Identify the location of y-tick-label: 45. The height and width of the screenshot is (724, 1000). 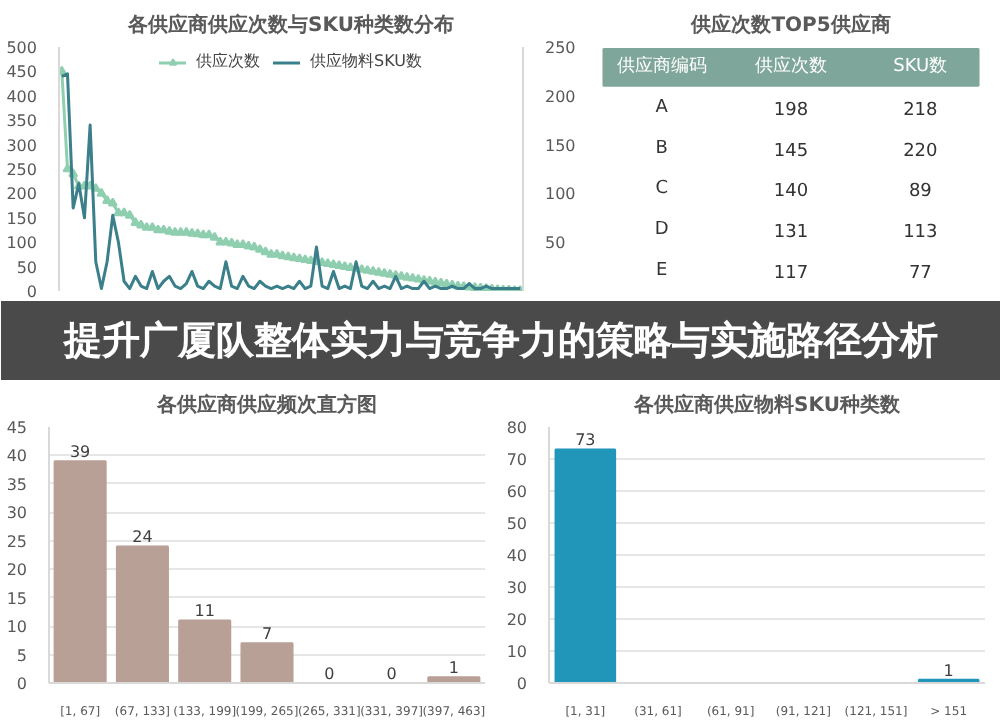
(17, 428).